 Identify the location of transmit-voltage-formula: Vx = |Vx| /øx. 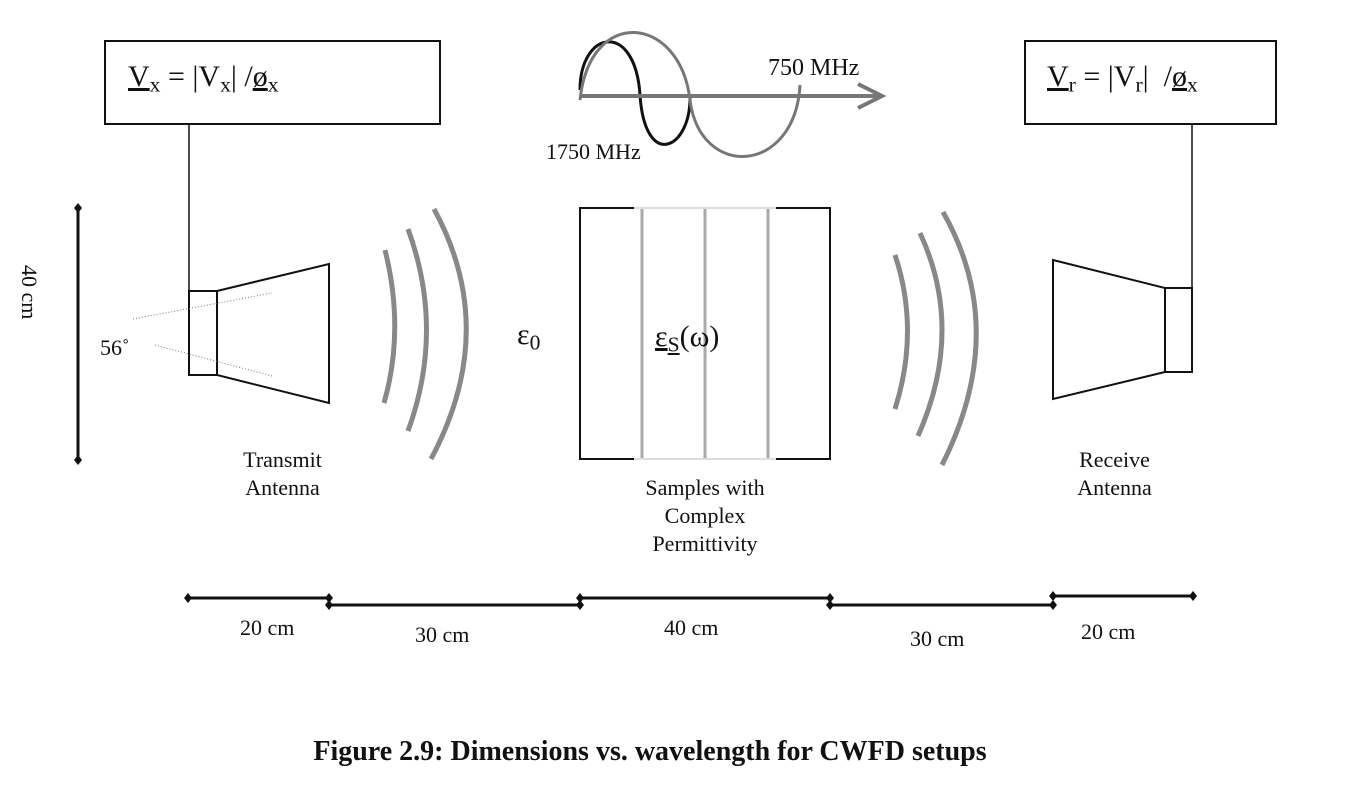
(203, 78).